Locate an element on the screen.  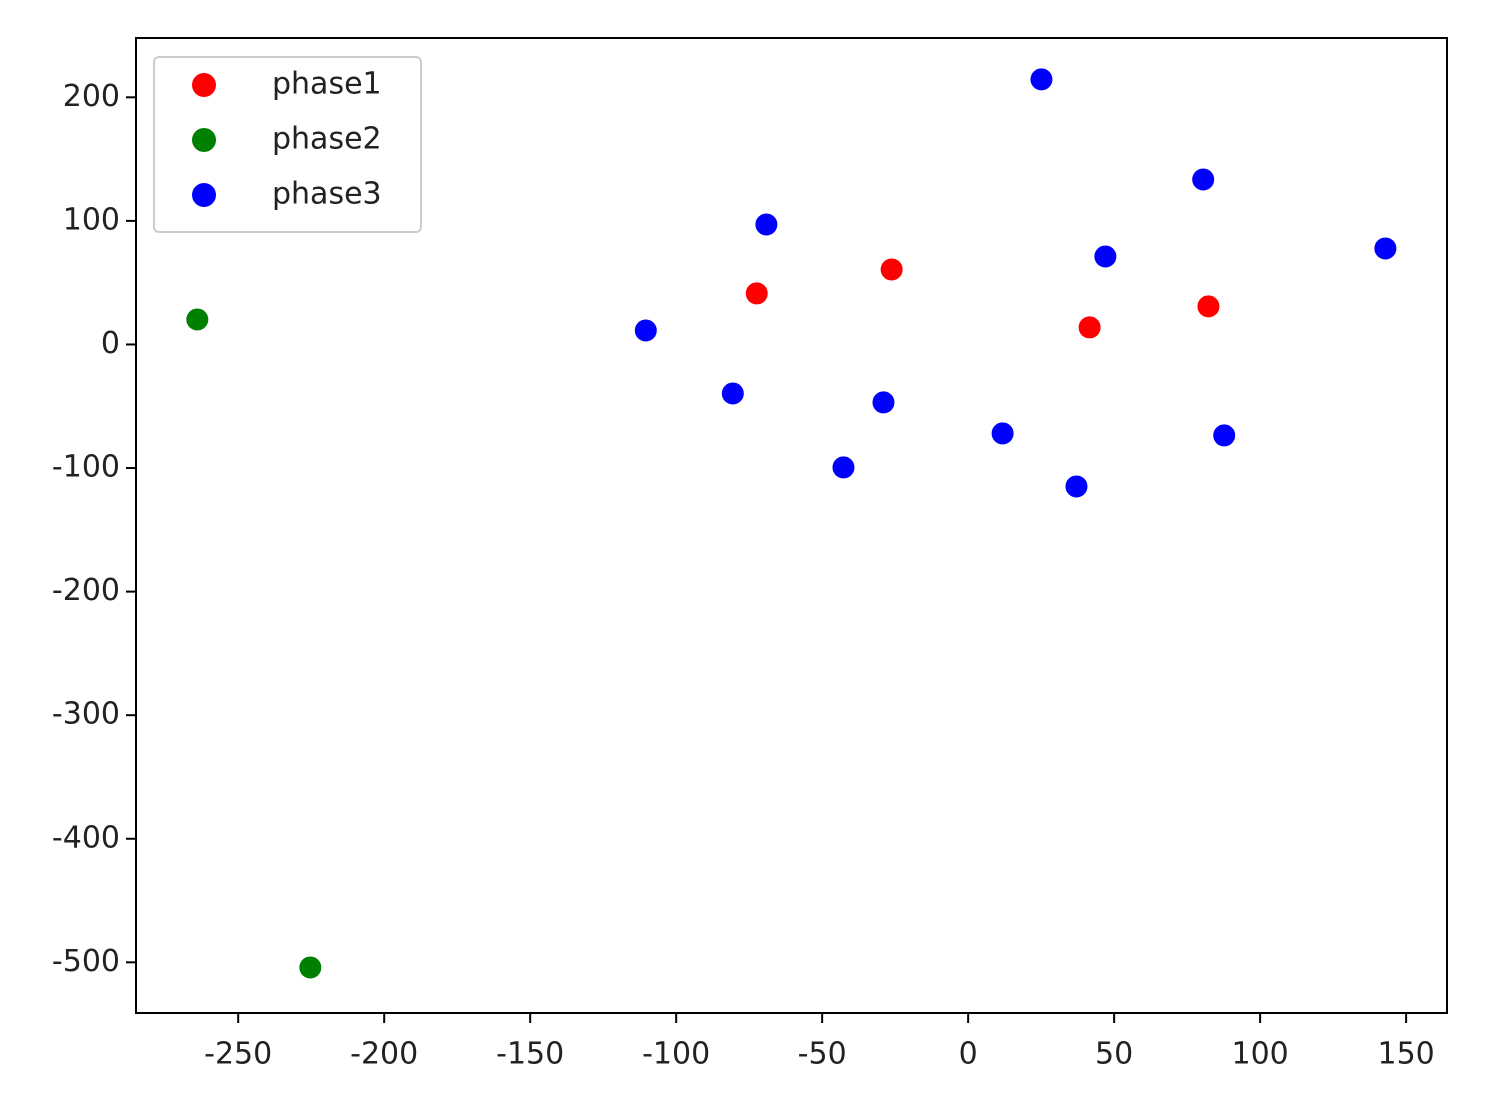
y-tick-label: -500 is located at coordinates (86, 961).